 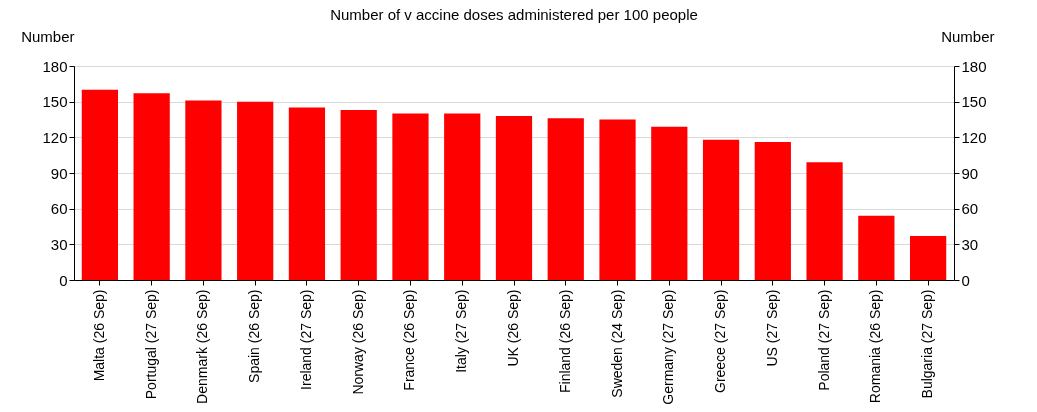 What do you see at coordinates (98, 335) in the screenshot?
I see `x-tick-label: Malta (26 Sep)` at bounding box center [98, 335].